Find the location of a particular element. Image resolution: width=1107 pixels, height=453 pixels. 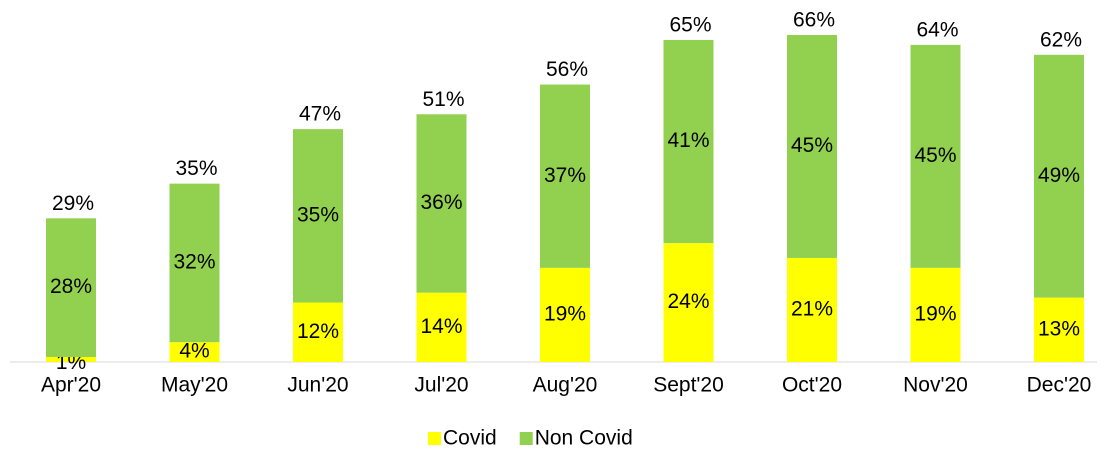

value-label: 14% is located at coordinates (441, 326).